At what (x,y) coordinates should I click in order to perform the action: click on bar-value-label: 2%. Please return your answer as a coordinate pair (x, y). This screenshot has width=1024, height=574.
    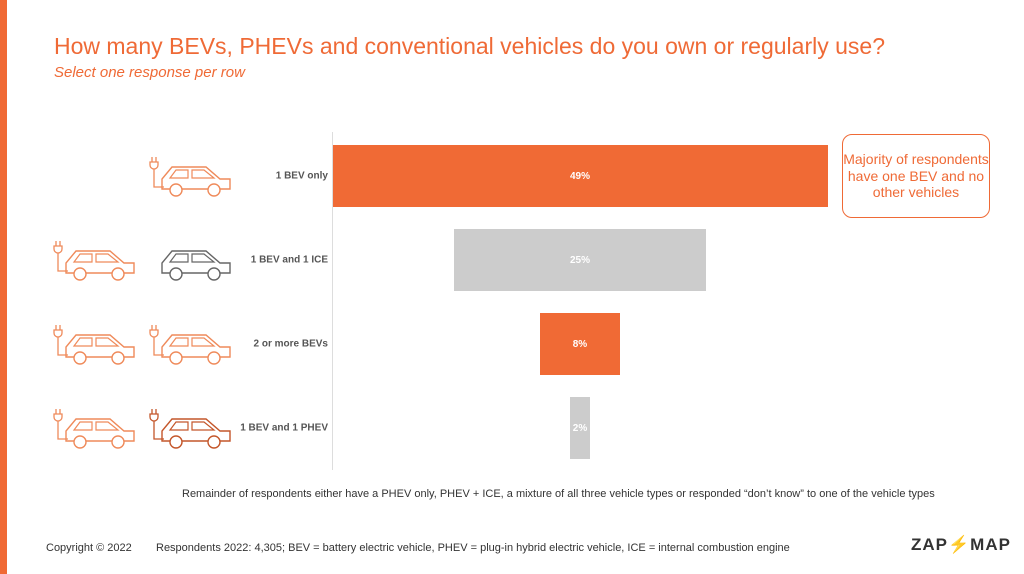
    Looking at the image, I should click on (580, 428).